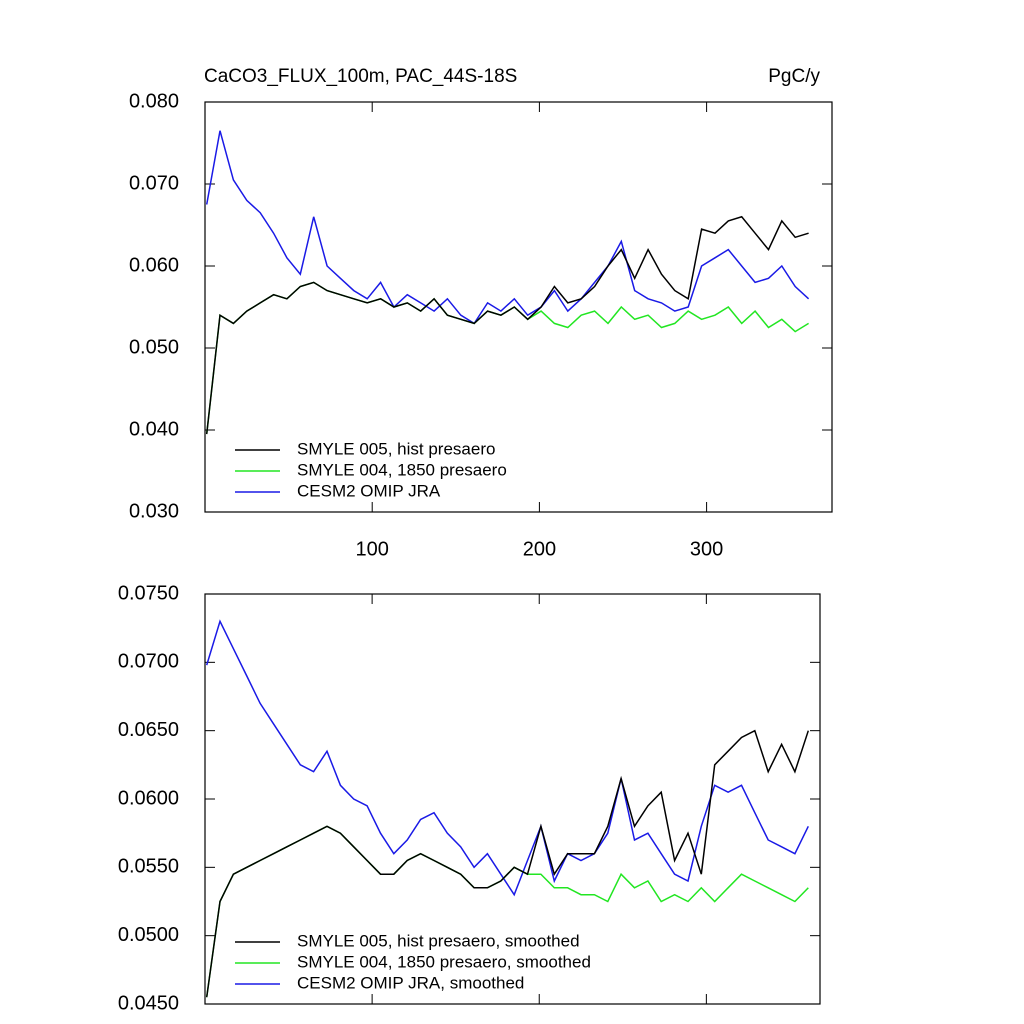 The image size is (1024, 1024). I want to click on legend-label: SMYLE 005, hist presaero, smoothed, so click(438, 940).